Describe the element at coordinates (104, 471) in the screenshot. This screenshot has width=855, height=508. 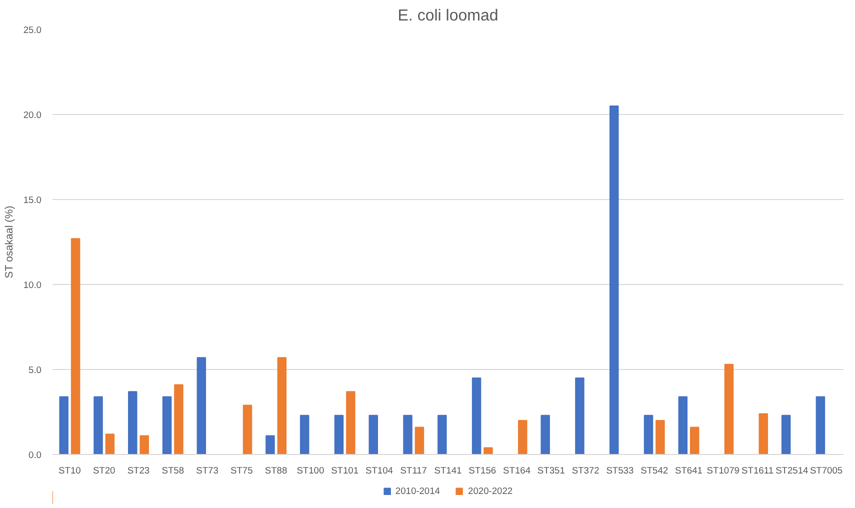
I see `x-tick-label: ST20` at that location.